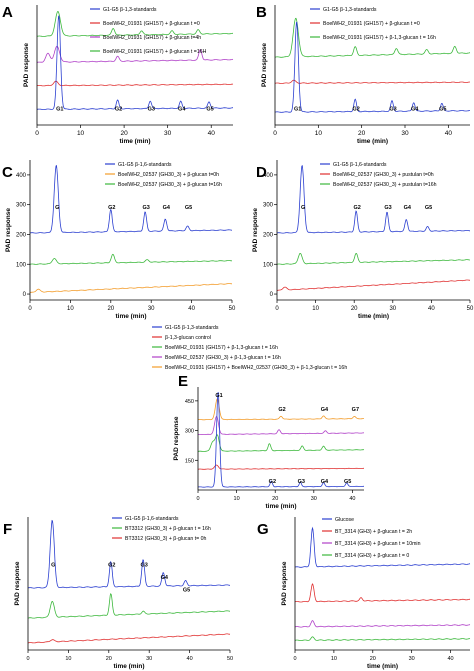 This screenshot has width=474, height=671. What do you see at coordinates (378, 544) in the screenshot?
I see `legend-entry: BT_3314 (GH3) + β-glucan t = 10min` at bounding box center [378, 544].